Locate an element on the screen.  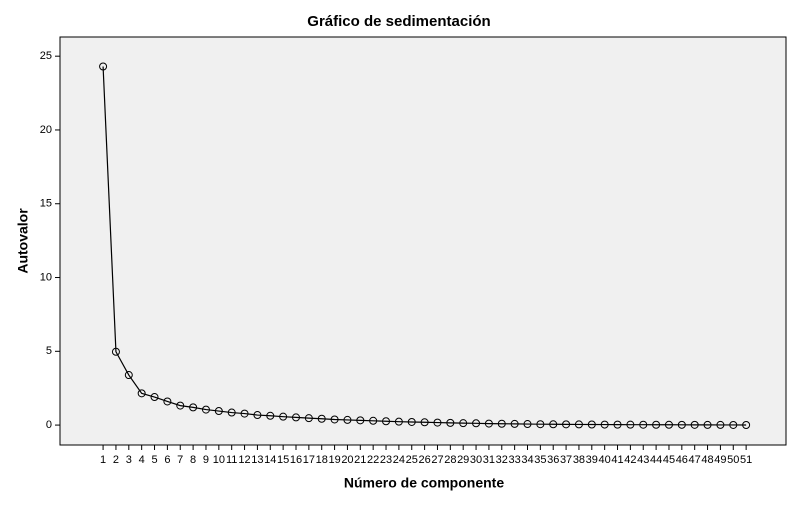
x-tick-label: 31 is located at coordinates (489, 460).